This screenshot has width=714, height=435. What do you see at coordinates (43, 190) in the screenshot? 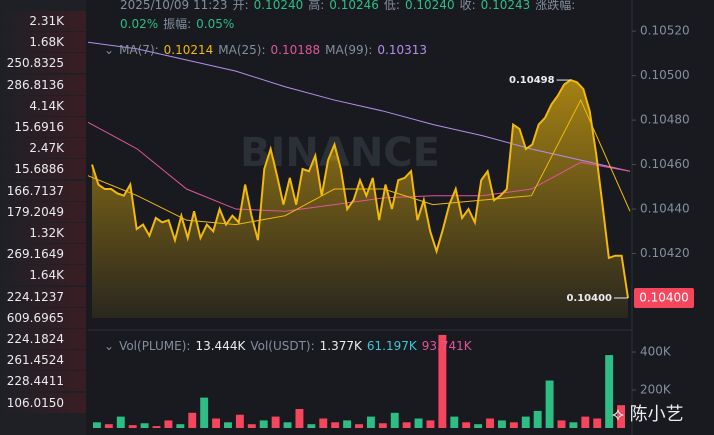
I see `book-amount: 166.7137` at bounding box center [43, 190].